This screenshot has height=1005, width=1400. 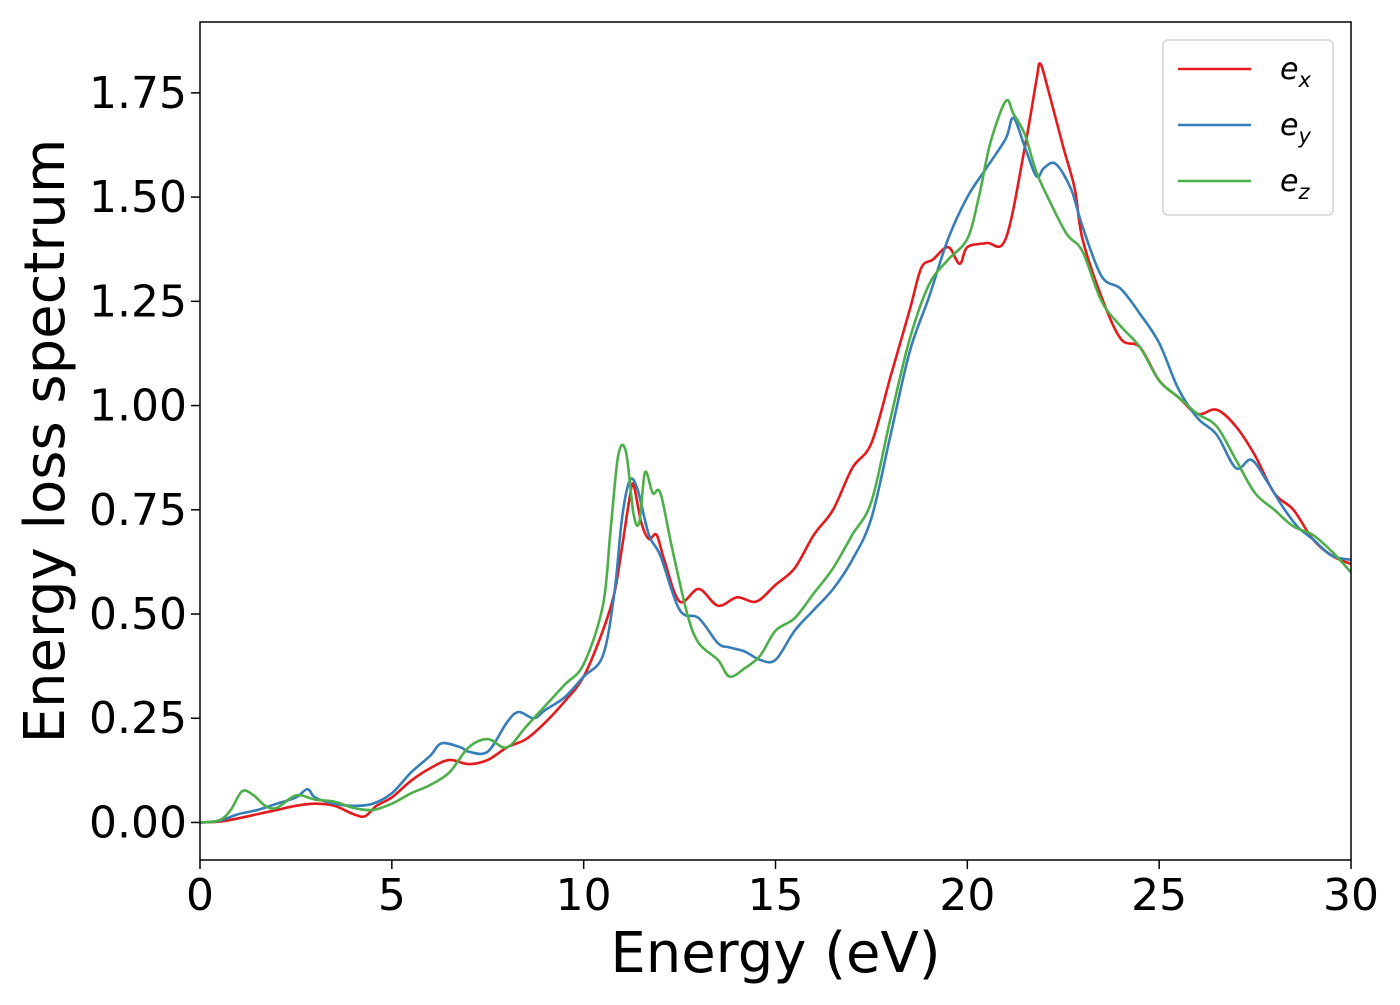 What do you see at coordinates (392, 895) in the screenshot?
I see `x-tick-label: 5` at bounding box center [392, 895].